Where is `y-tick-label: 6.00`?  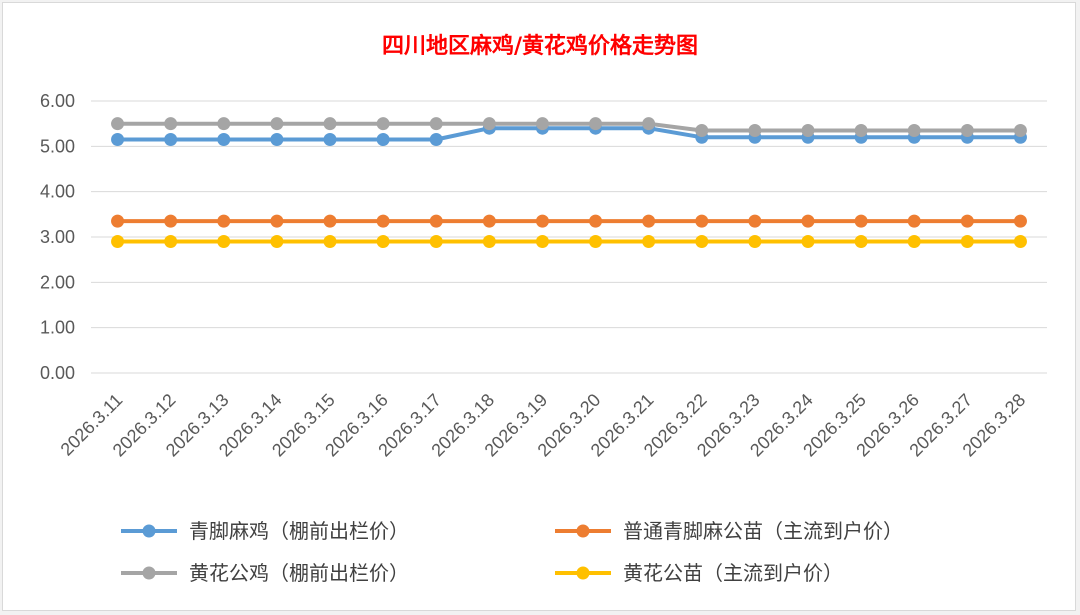
y-tick-label: 6.00 is located at coordinates (57, 101).